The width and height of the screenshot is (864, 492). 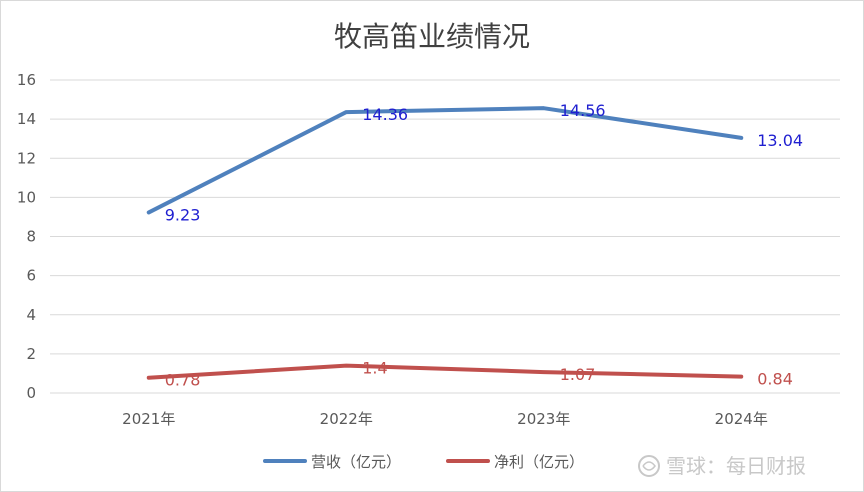 What do you see at coordinates (583, 110) in the screenshot?
I see `data-label: 14.56` at bounding box center [583, 110].